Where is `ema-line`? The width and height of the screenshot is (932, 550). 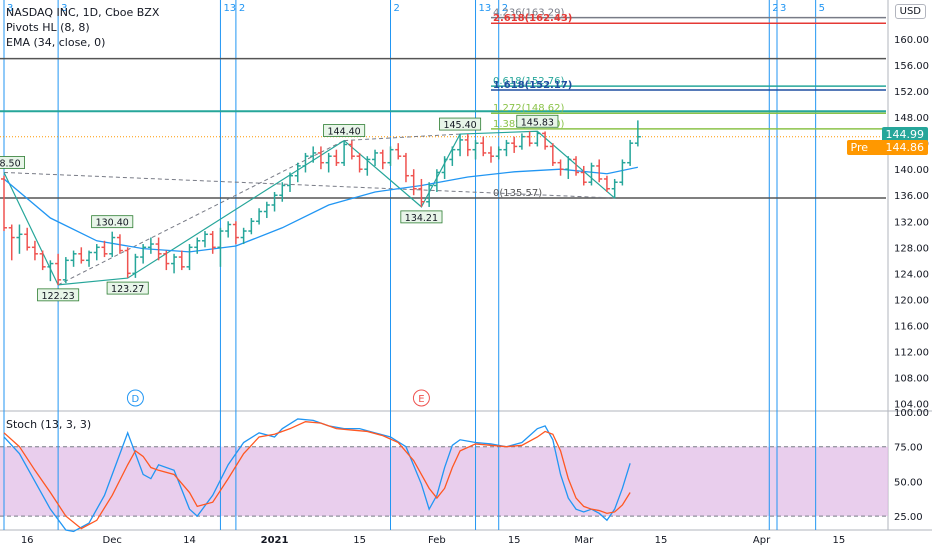
ema-line is located at coordinates (320, 209).